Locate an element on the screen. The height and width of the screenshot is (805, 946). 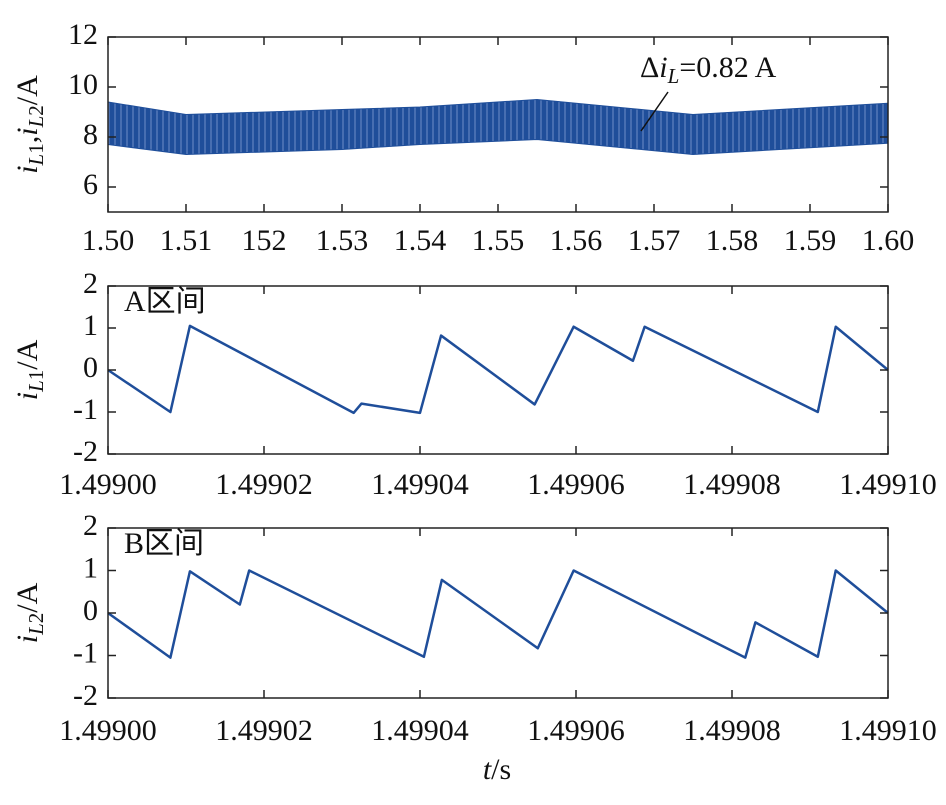
text-part: B区间 is located at coordinates (164, 543).